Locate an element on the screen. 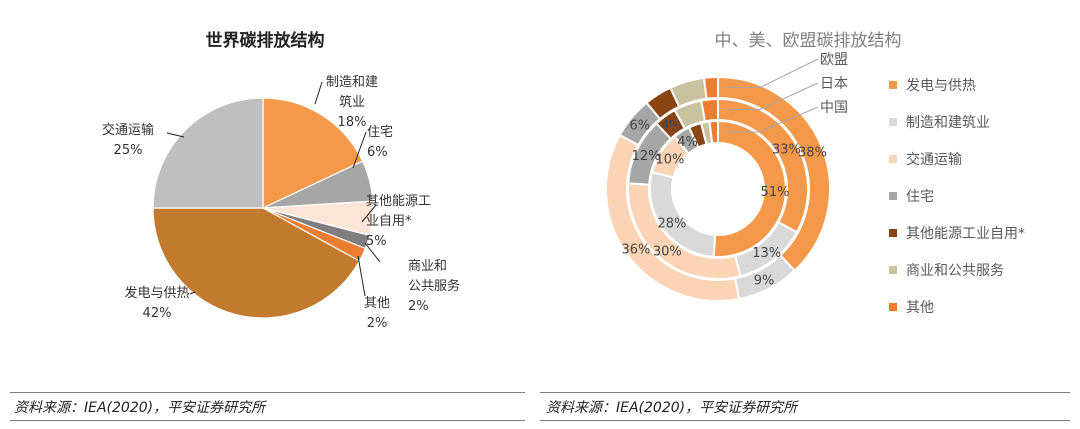 The image size is (1080, 429). donut-value-label-0-2: 36% is located at coordinates (635, 250).